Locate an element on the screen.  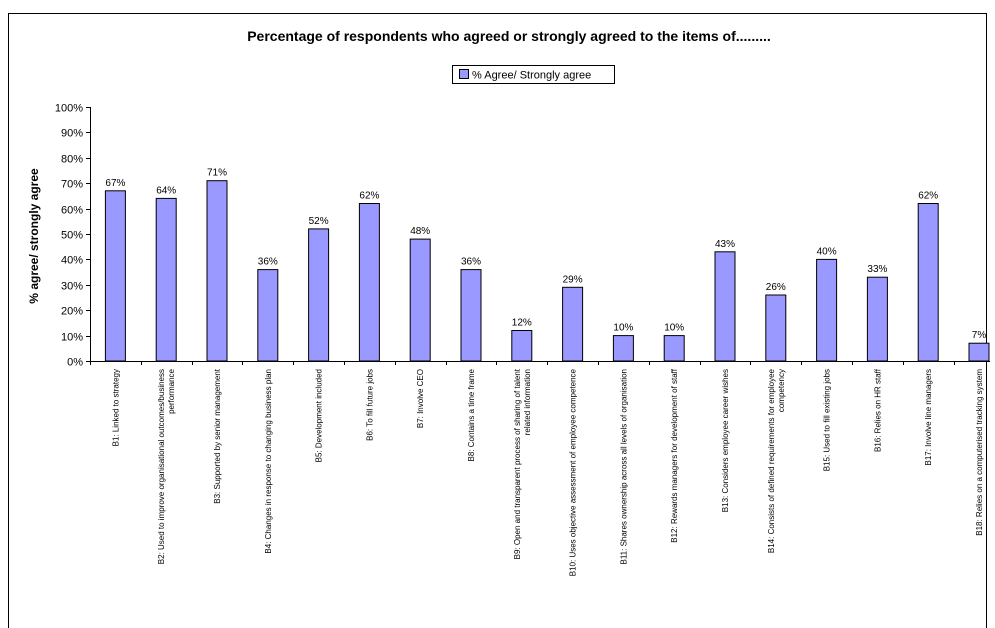
data-label: 67% is located at coordinates (115, 183).